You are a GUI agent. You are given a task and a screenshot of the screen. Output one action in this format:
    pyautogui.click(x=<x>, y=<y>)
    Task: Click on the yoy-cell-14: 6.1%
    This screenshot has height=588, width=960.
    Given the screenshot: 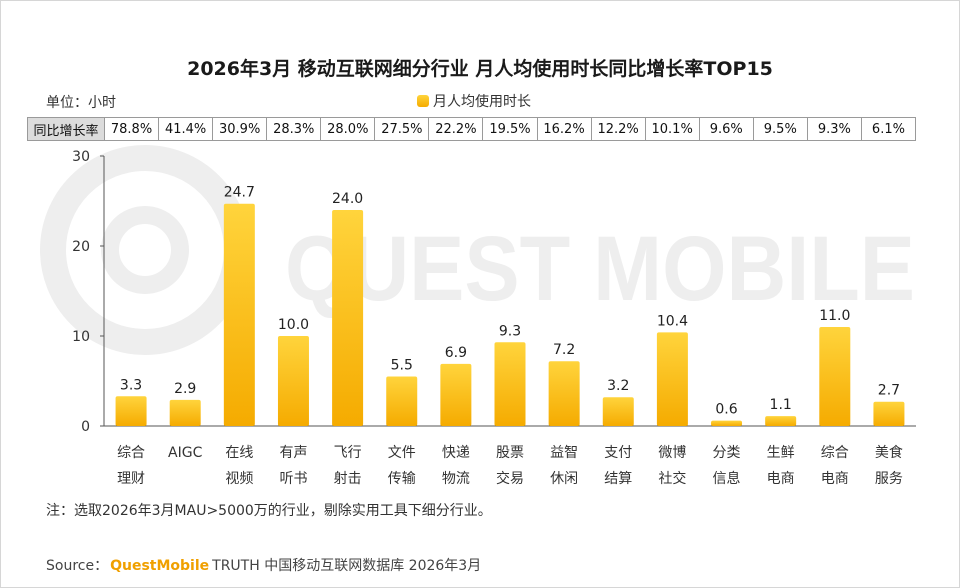 What is the action you would take?
    pyautogui.click(x=888, y=129)
    